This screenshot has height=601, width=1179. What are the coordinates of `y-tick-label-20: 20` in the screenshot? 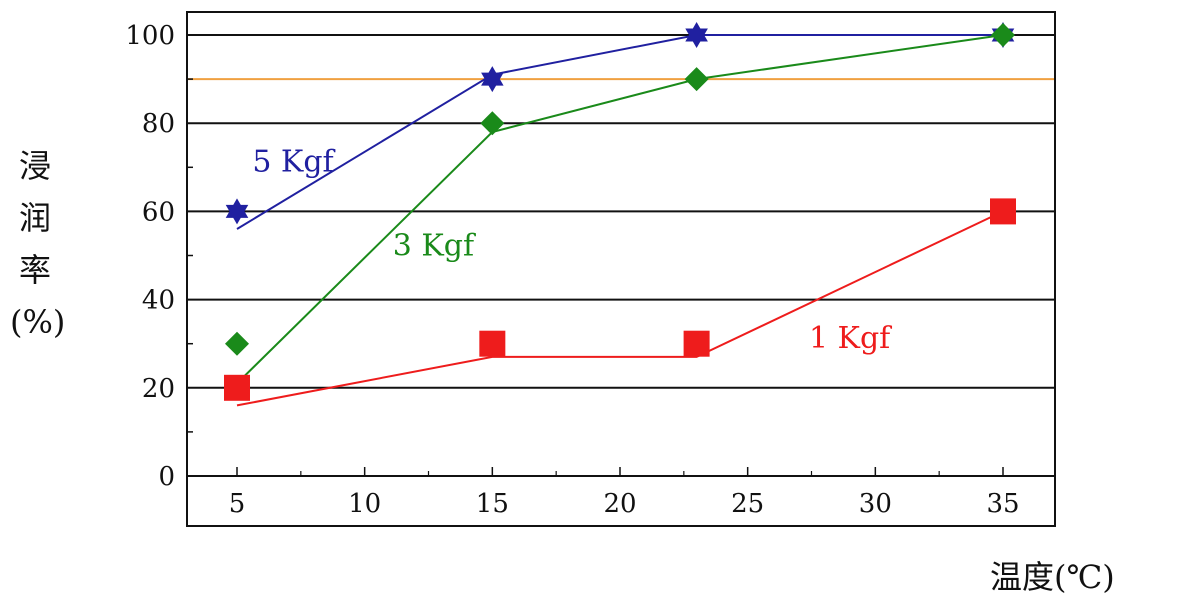 It's located at (158, 389).